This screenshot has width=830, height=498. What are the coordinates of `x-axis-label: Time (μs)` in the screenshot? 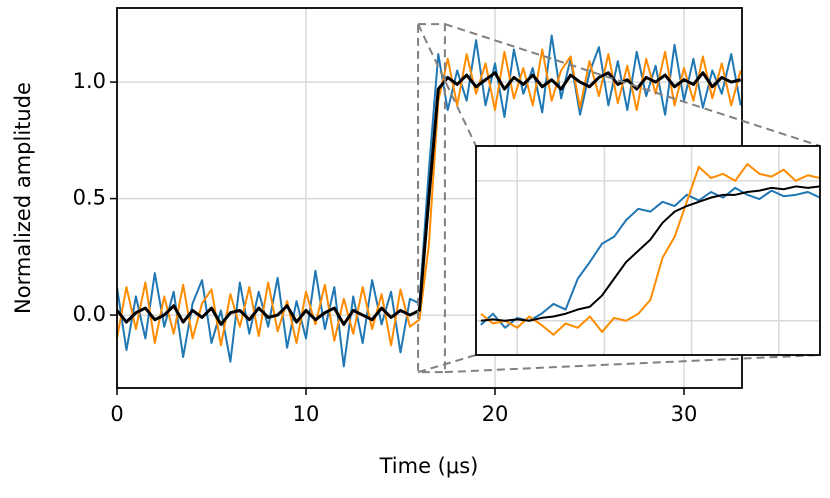 It's located at (429, 466).